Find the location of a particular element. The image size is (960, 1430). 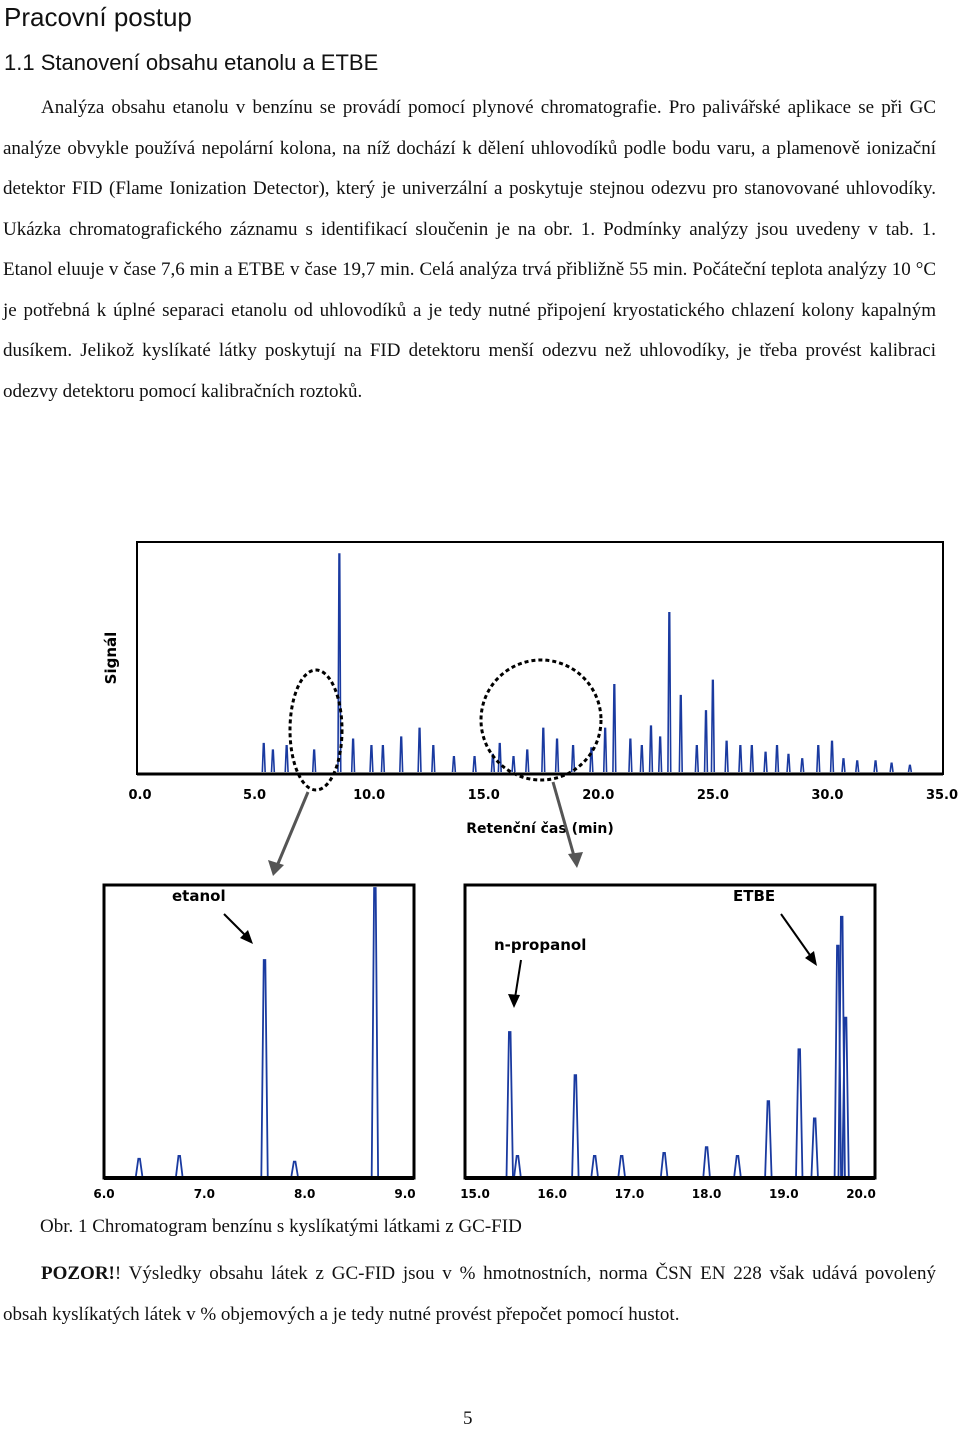

etbe-region-highlight-circle is located at coordinates (541, 720).